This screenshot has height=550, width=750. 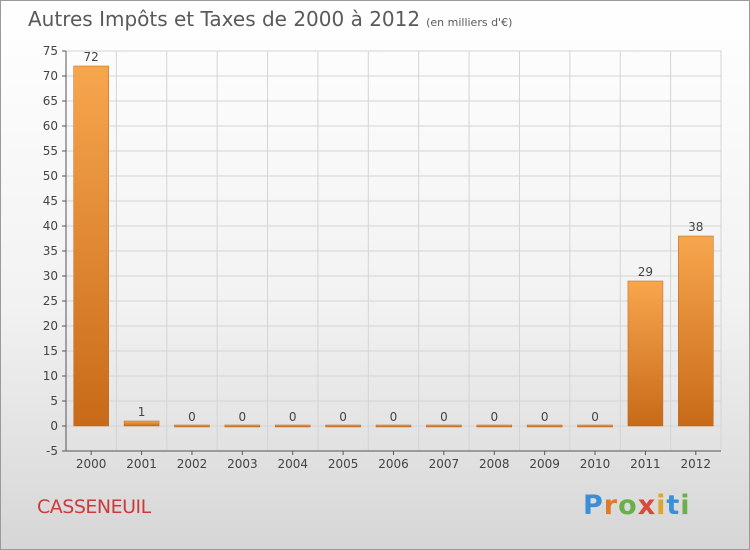 I want to click on y-tick-label: 40, so click(x=50, y=226).